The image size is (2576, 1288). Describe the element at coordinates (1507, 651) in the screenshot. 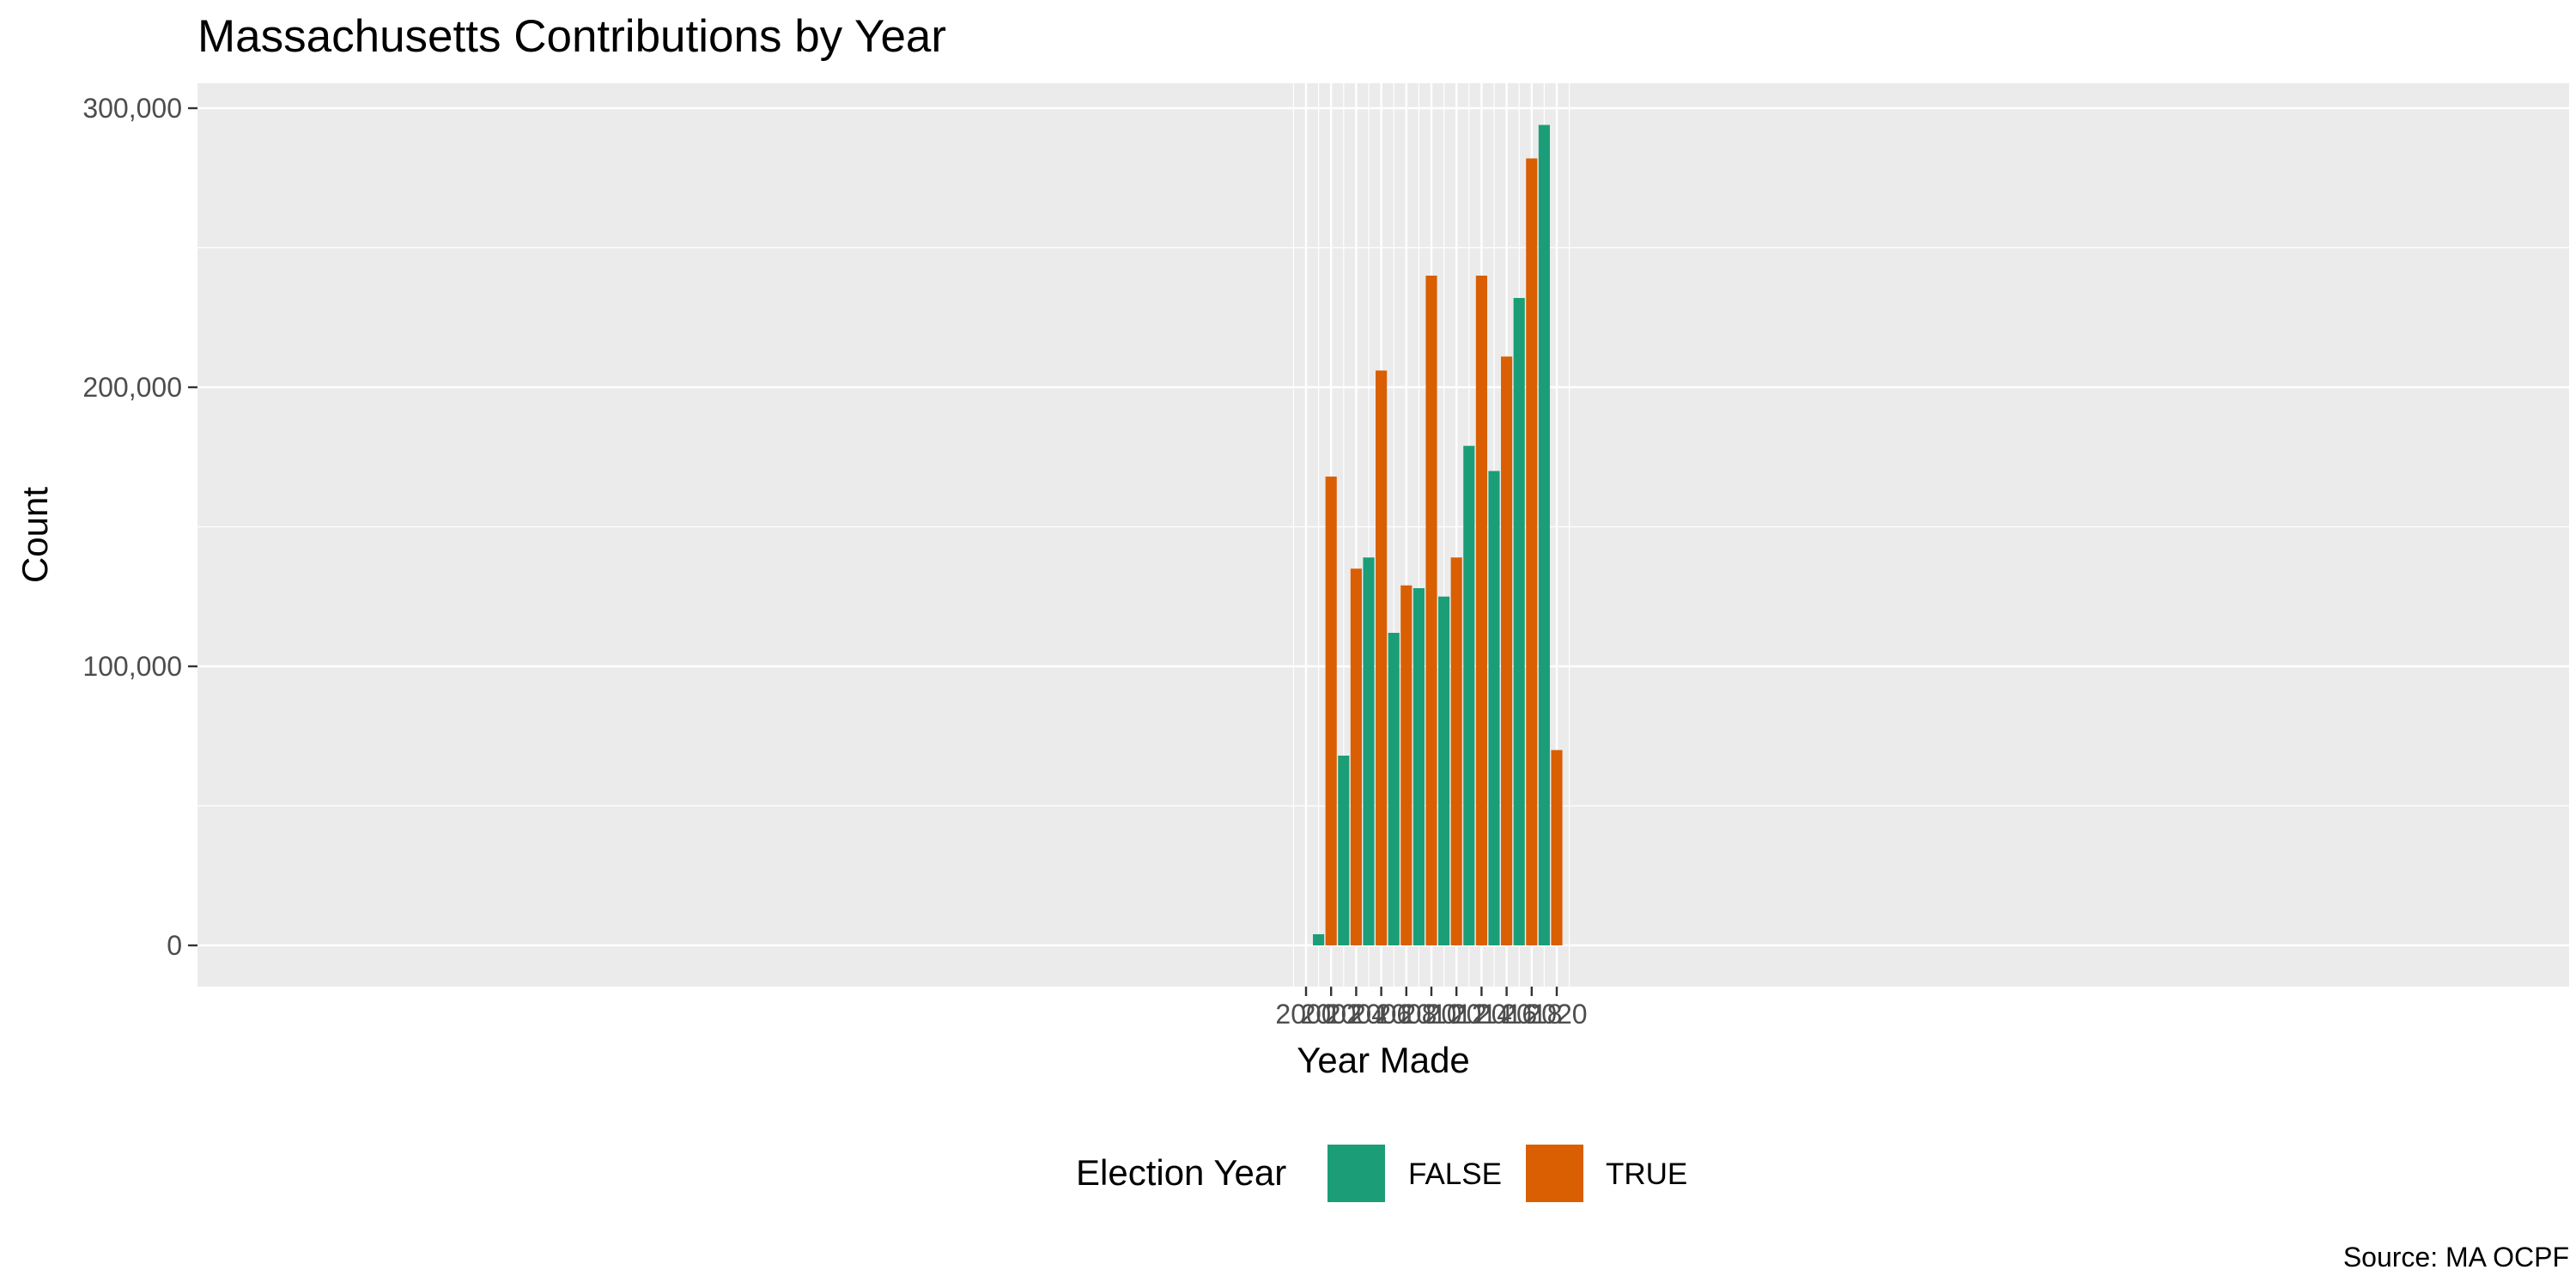

I see `bar-true-2016` at that location.